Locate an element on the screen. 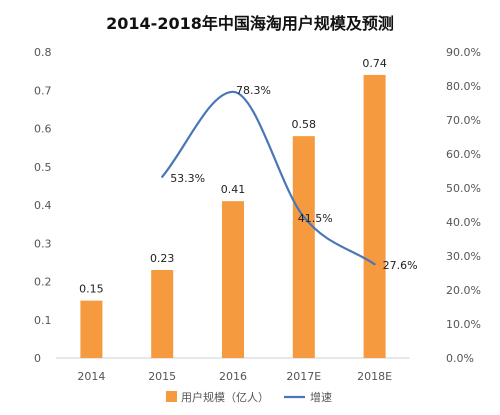 This screenshot has width=500, height=415. y-right-tick-label: 40.0% is located at coordinates (463, 222).